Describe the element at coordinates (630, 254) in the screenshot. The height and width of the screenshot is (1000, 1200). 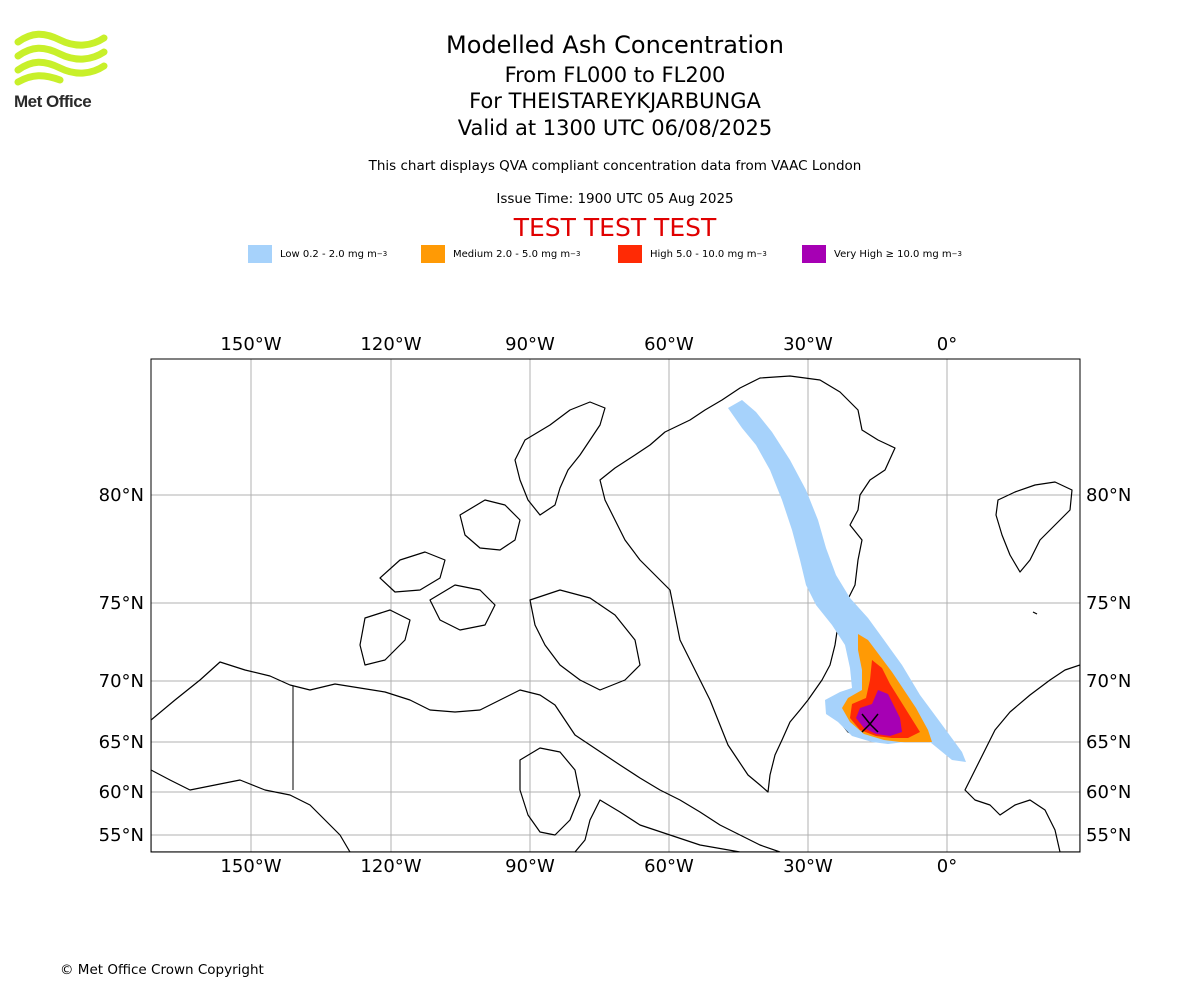
I see `legend-swatch-high` at that location.